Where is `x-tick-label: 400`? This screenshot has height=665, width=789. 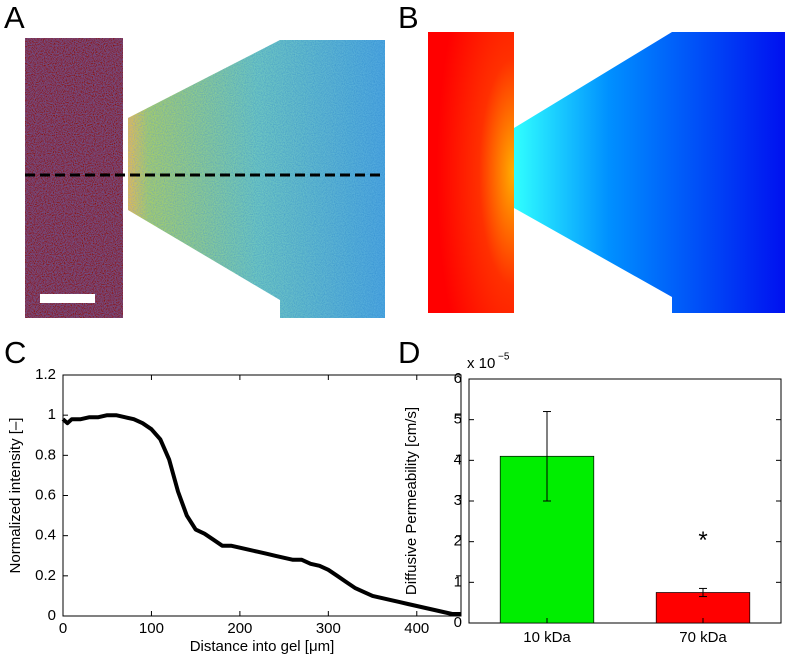 x-tick-label: 400 is located at coordinates (416, 628).